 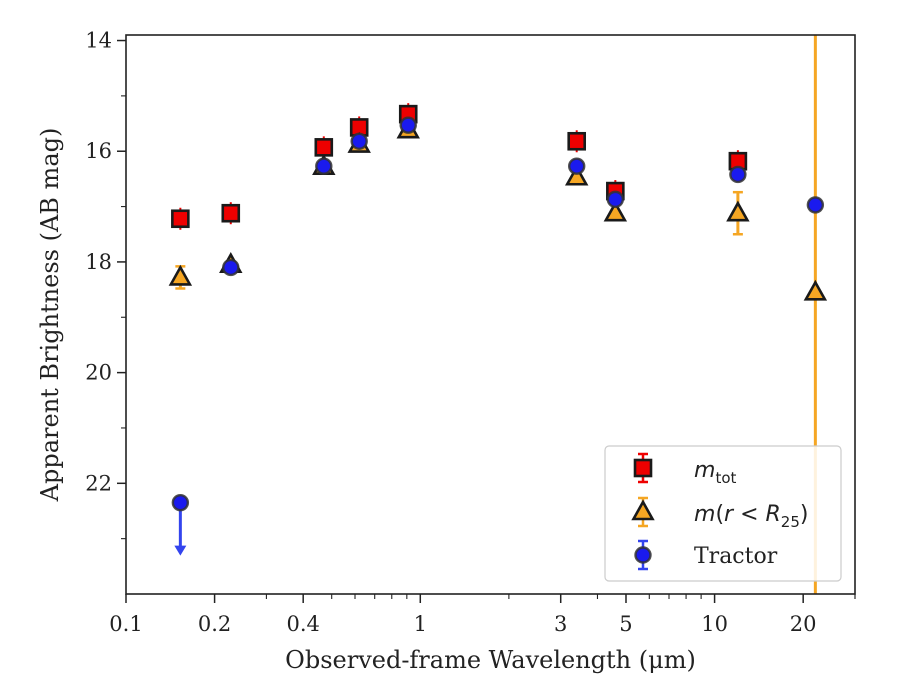 I want to click on x-tick-label: 0.2, so click(x=214, y=624).